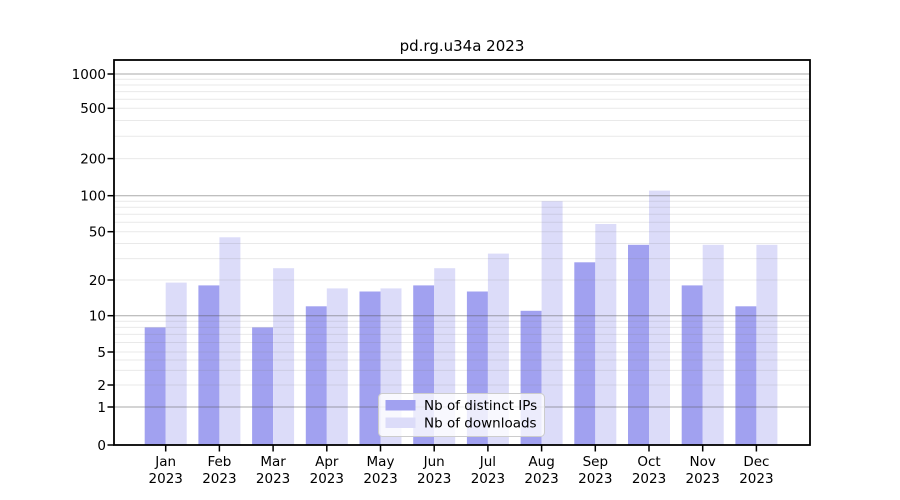  Describe the element at coordinates (230, 341) in the screenshot. I see `bar-downloads-feb` at that location.